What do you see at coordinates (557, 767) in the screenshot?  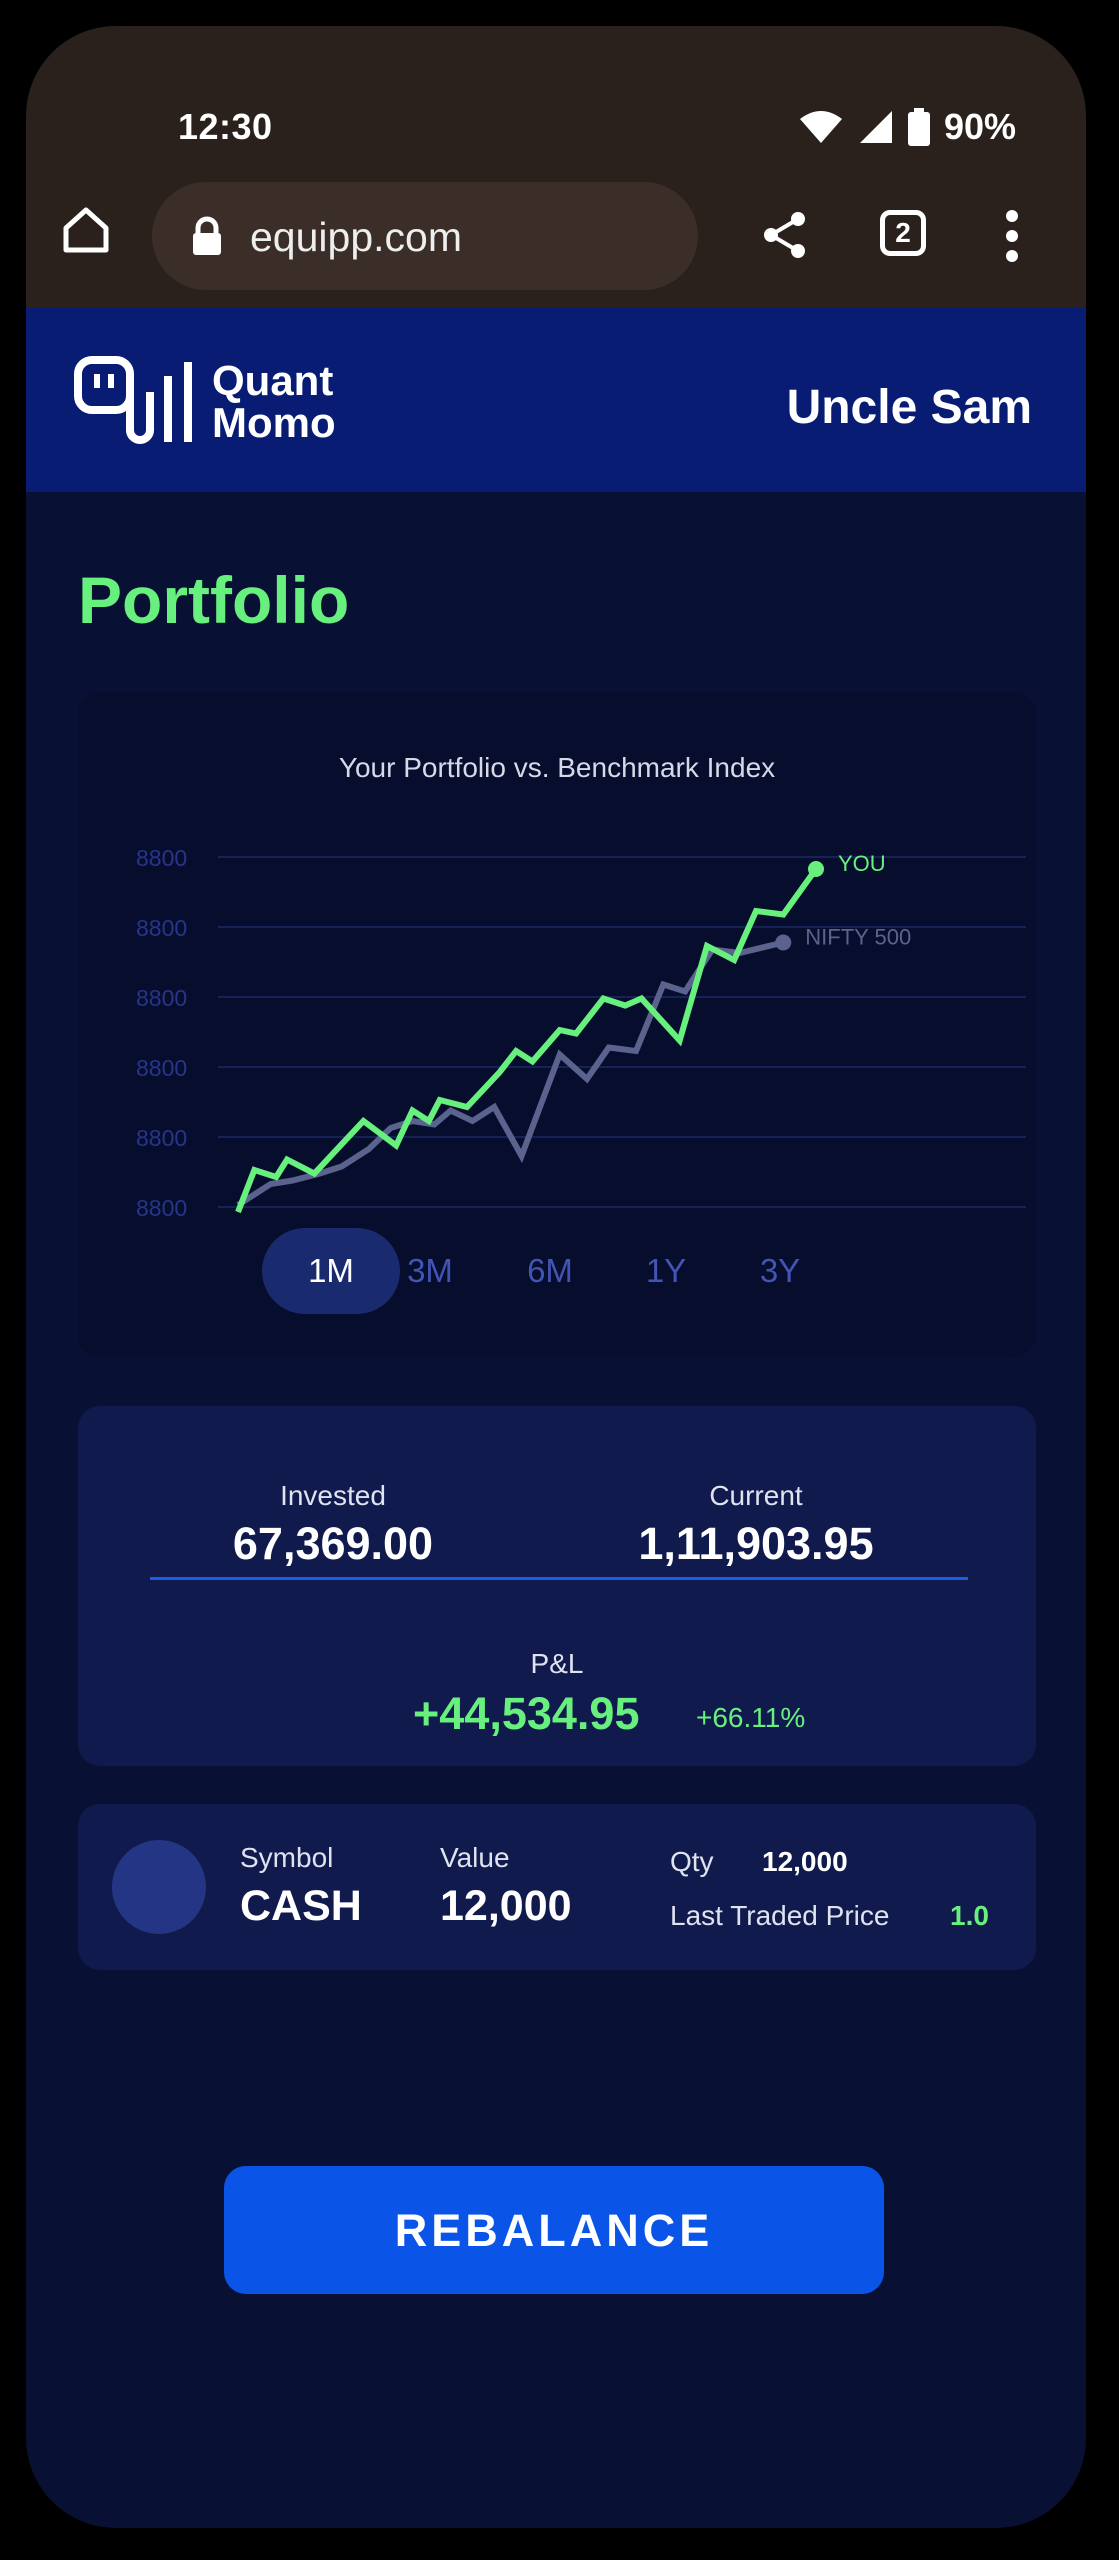 I see `chart-title: Your Portfolio vs. Benchmark Index` at bounding box center [557, 767].